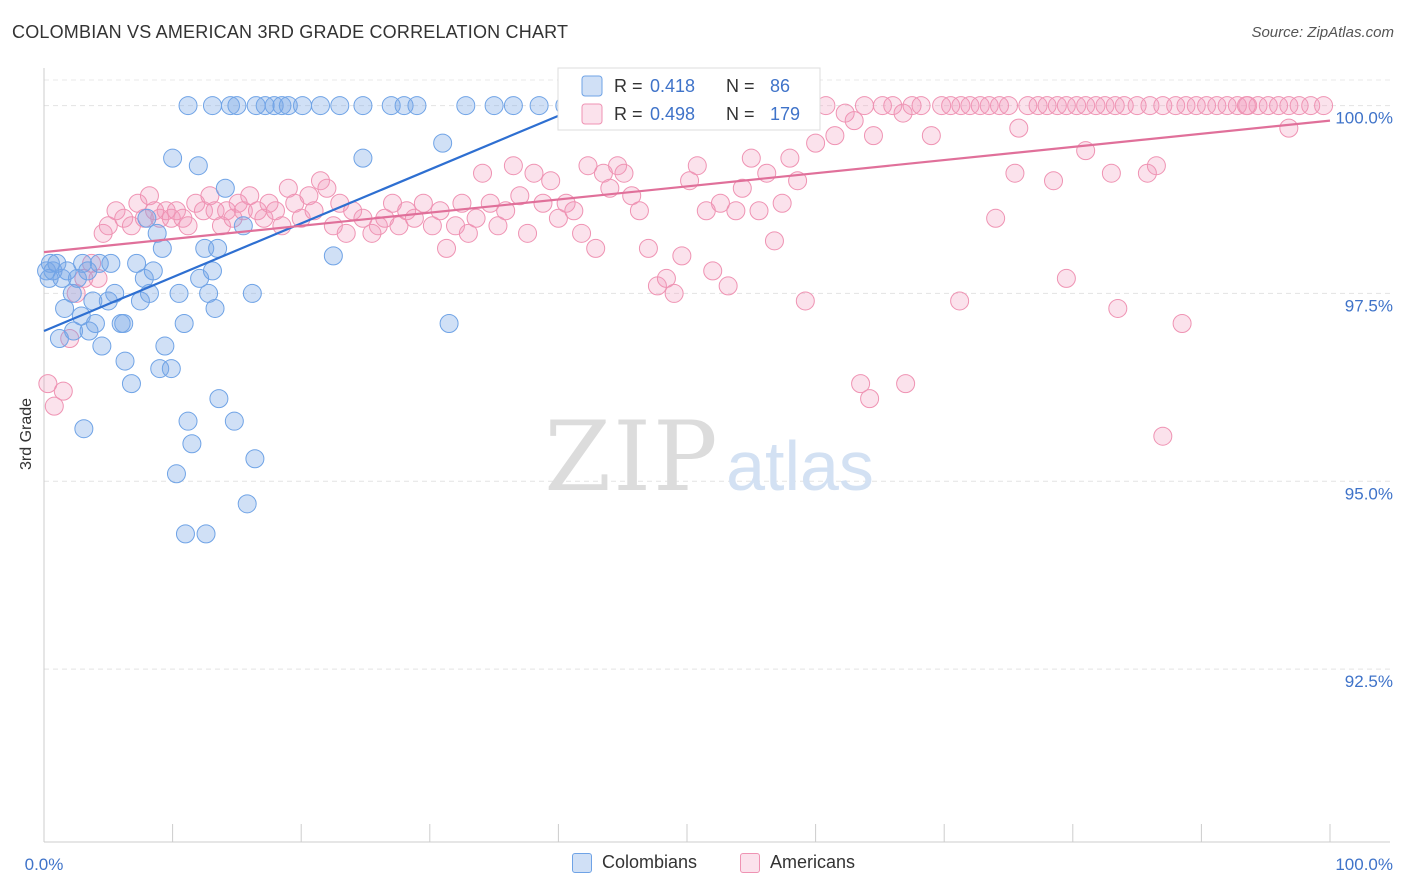 This screenshot has width=1406, height=892. What do you see at coordinates (672, 86) in the screenshot?
I see `stats-r-value: 0.418` at bounding box center [672, 86].